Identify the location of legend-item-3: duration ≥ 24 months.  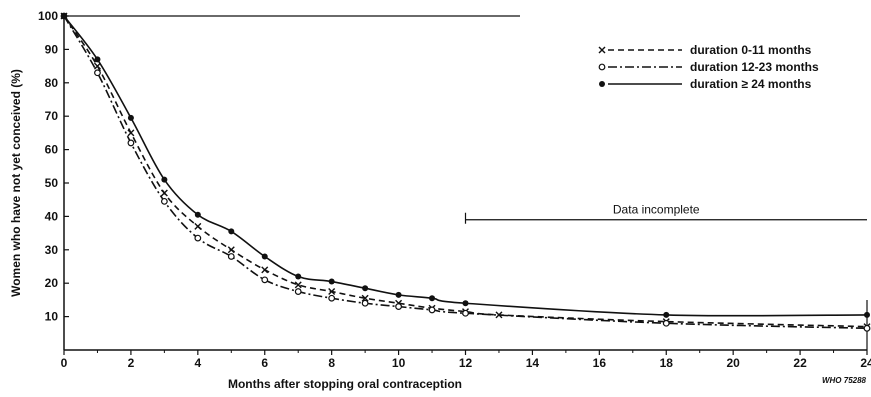
(705, 84).